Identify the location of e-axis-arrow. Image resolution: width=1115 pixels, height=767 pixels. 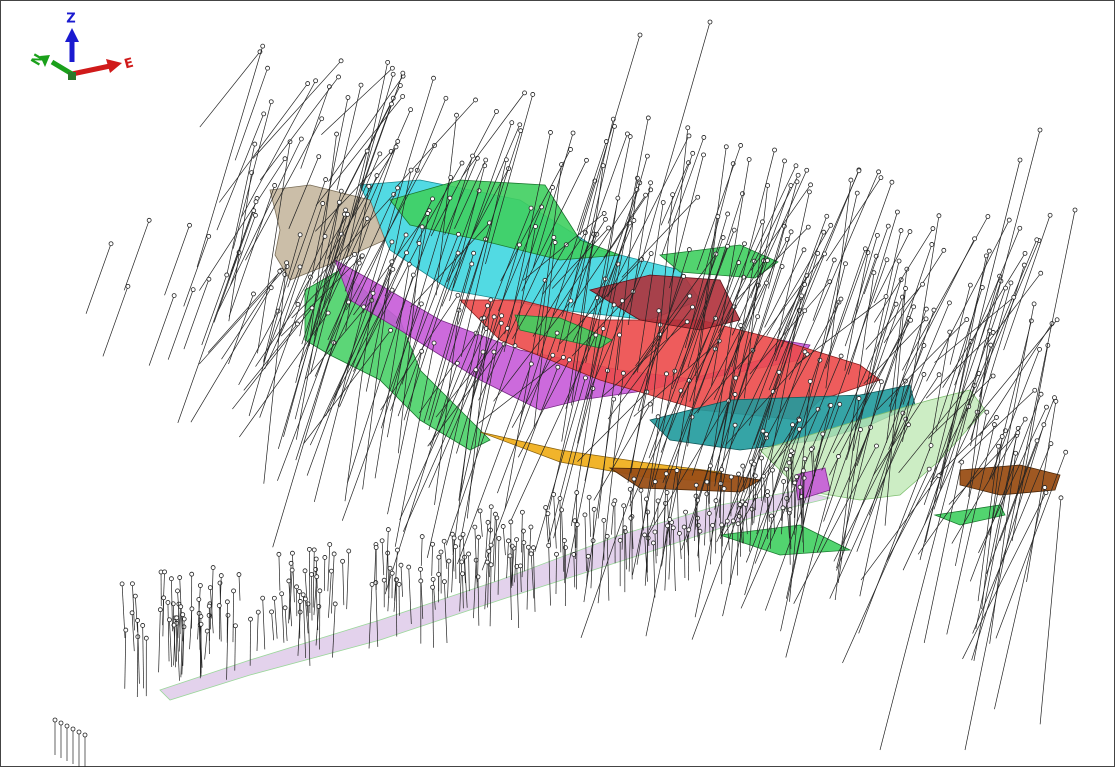
(91, 70).